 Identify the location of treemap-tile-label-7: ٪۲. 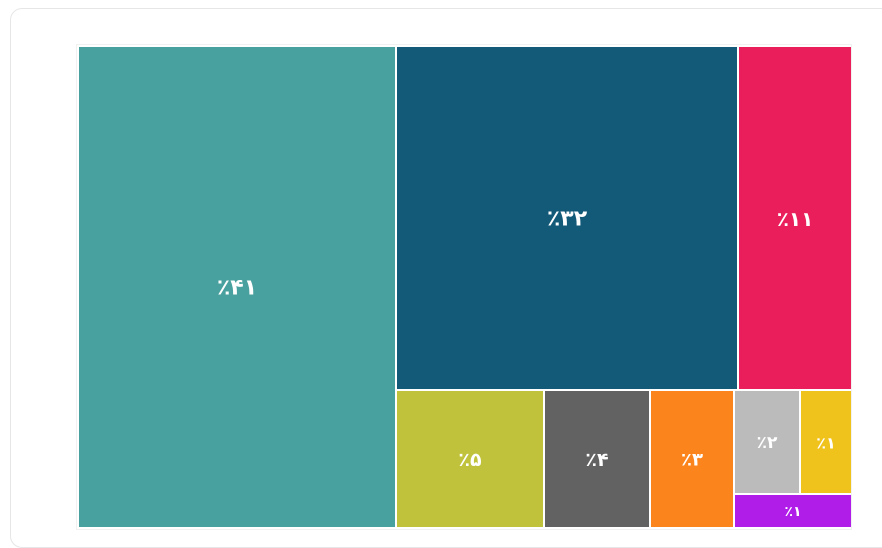
(767, 443).